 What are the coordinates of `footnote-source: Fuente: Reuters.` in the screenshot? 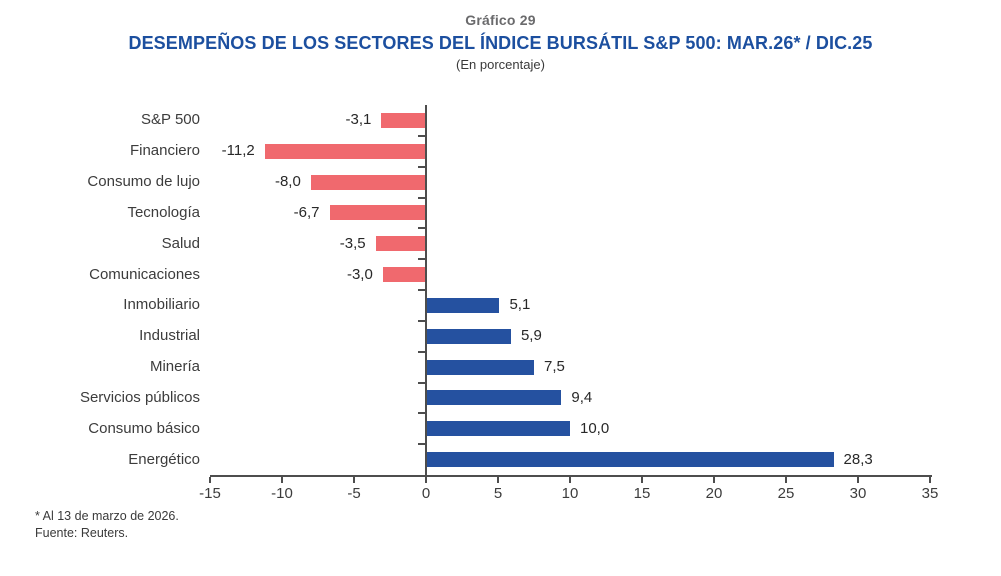 It's located at (82, 533).